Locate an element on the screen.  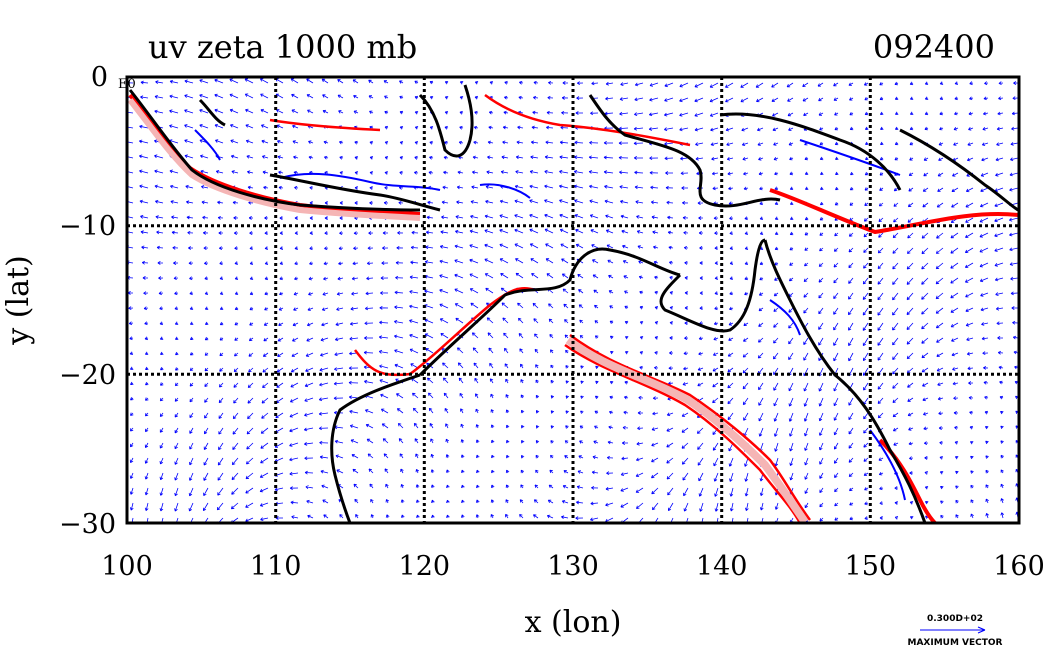
x-tick-label-120: 120 is located at coordinates (425, 566).